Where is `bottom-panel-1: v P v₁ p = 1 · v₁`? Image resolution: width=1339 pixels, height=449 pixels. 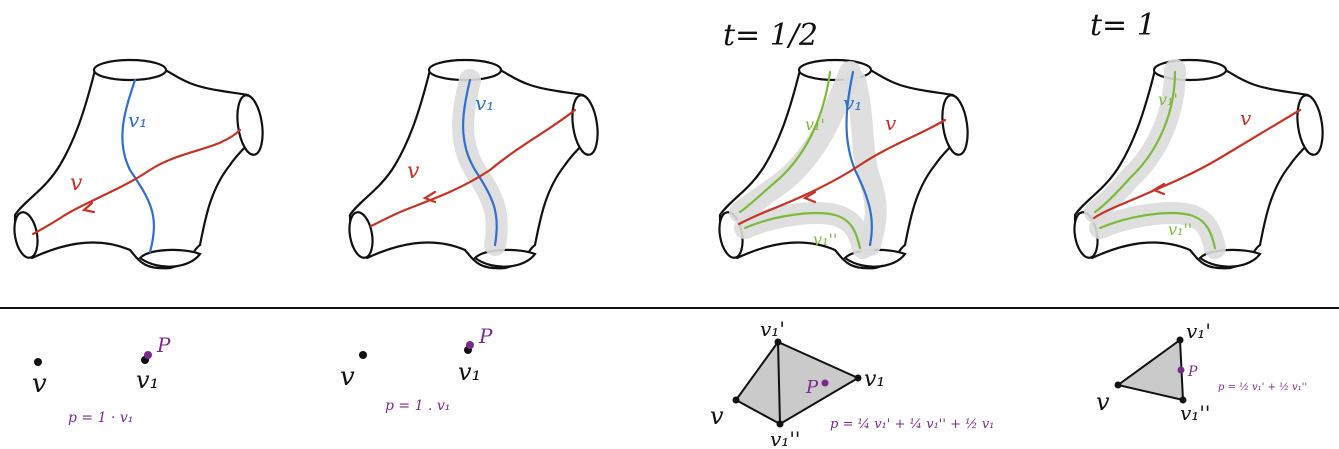
bottom-panel-1: v P v₁ p = 1 · v₁ is located at coordinates (101, 379).